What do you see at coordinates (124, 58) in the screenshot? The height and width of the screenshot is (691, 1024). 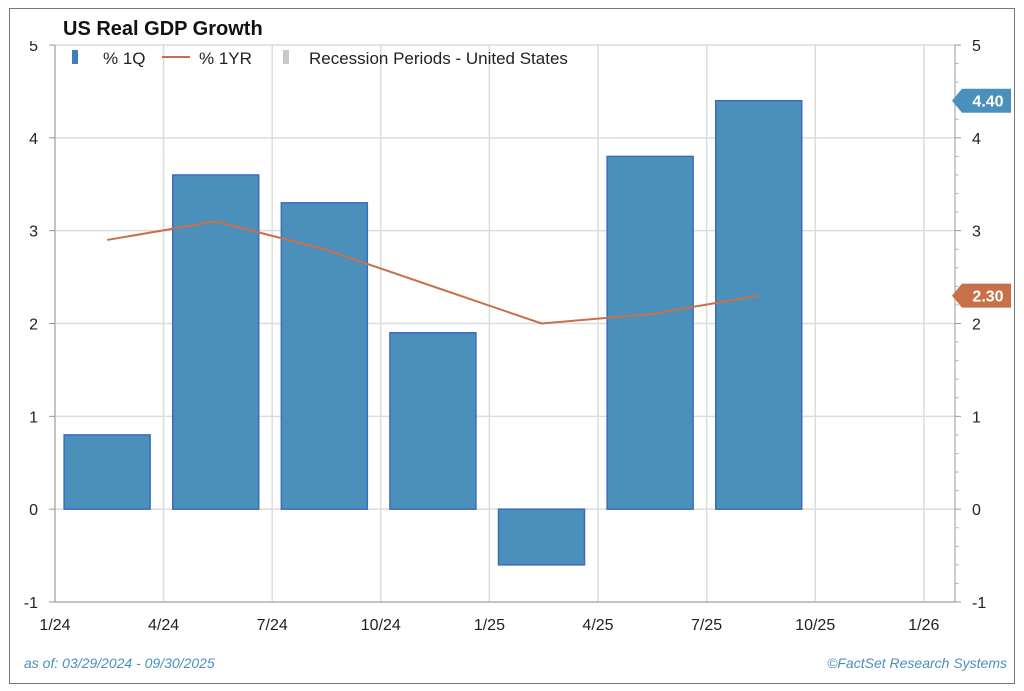 I see `legend-label-1q: % 1Q` at bounding box center [124, 58].